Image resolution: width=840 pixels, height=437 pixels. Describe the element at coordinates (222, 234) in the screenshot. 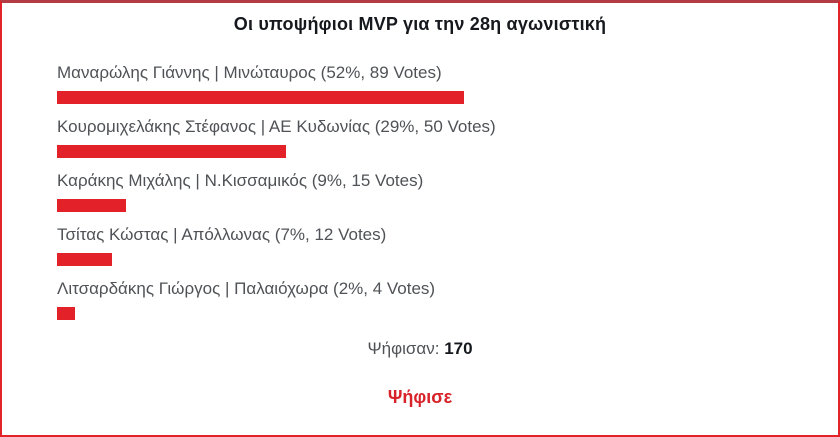

I see `option-label: Τσίτας Κώστας | Απόλλωνας (7%, 12 Votes)` at that location.